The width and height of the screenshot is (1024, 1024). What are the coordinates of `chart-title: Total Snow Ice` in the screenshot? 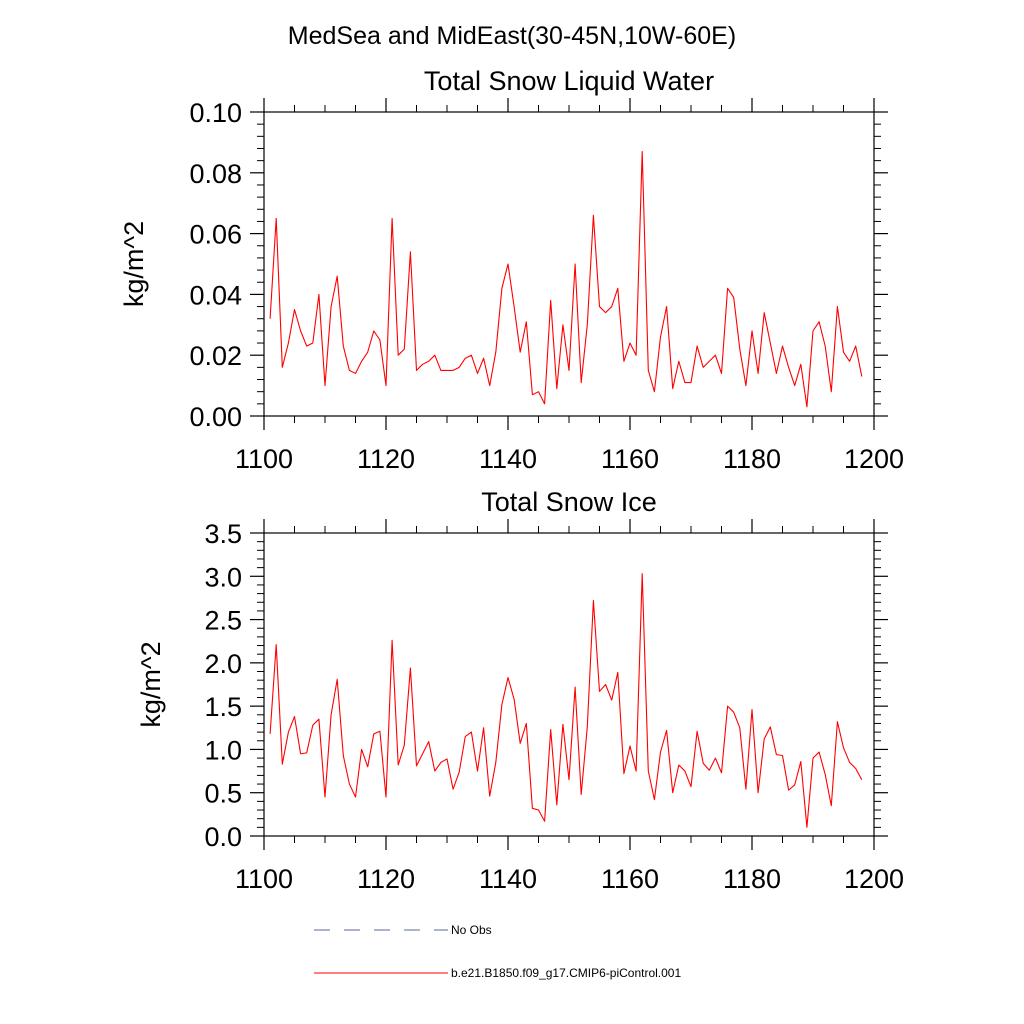 It's located at (569, 502).